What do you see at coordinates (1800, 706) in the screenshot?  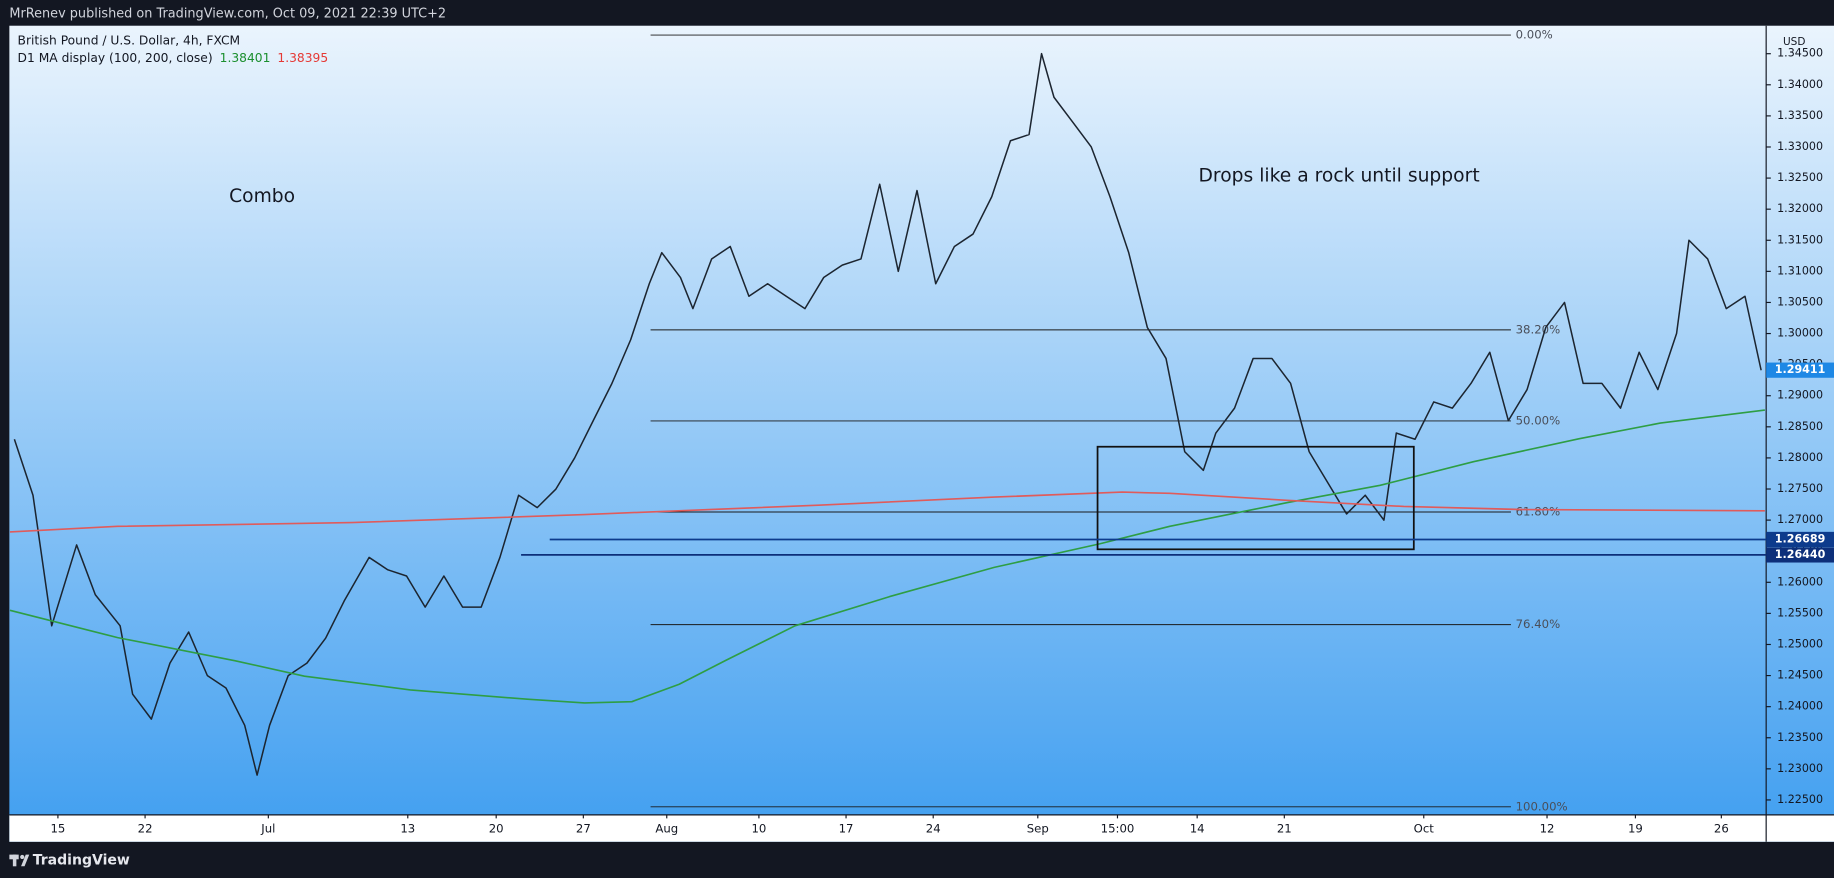 I see `y-tick-label: 1.24000` at bounding box center [1800, 706].